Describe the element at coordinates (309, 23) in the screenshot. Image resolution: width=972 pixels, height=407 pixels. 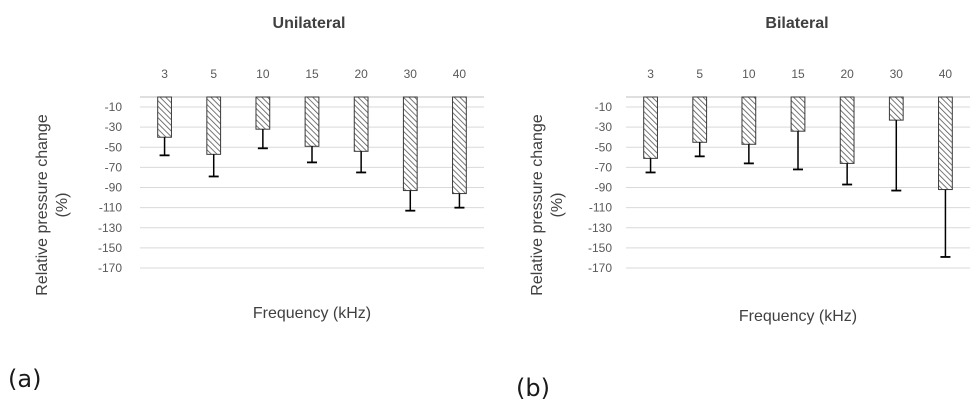
I see `chart-title: Unilateral` at that location.